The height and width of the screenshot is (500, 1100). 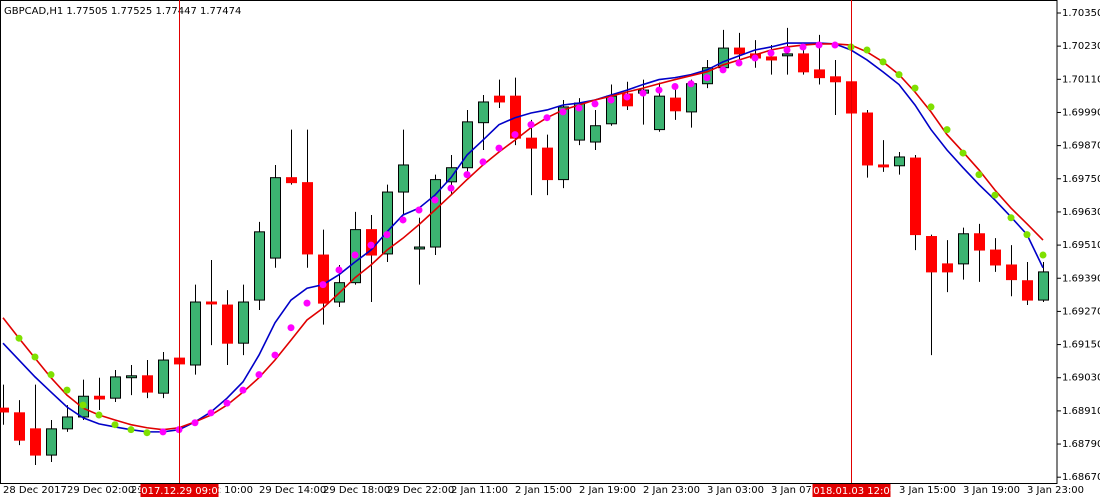 I want to click on marker-label: 2018.01.03 12:00, so click(x=851, y=491).